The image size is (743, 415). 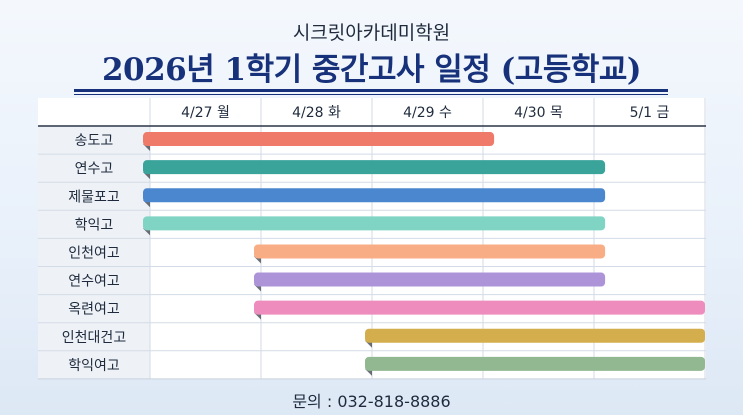 I want to click on school-label: 송도고, so click(x=94, y=141).